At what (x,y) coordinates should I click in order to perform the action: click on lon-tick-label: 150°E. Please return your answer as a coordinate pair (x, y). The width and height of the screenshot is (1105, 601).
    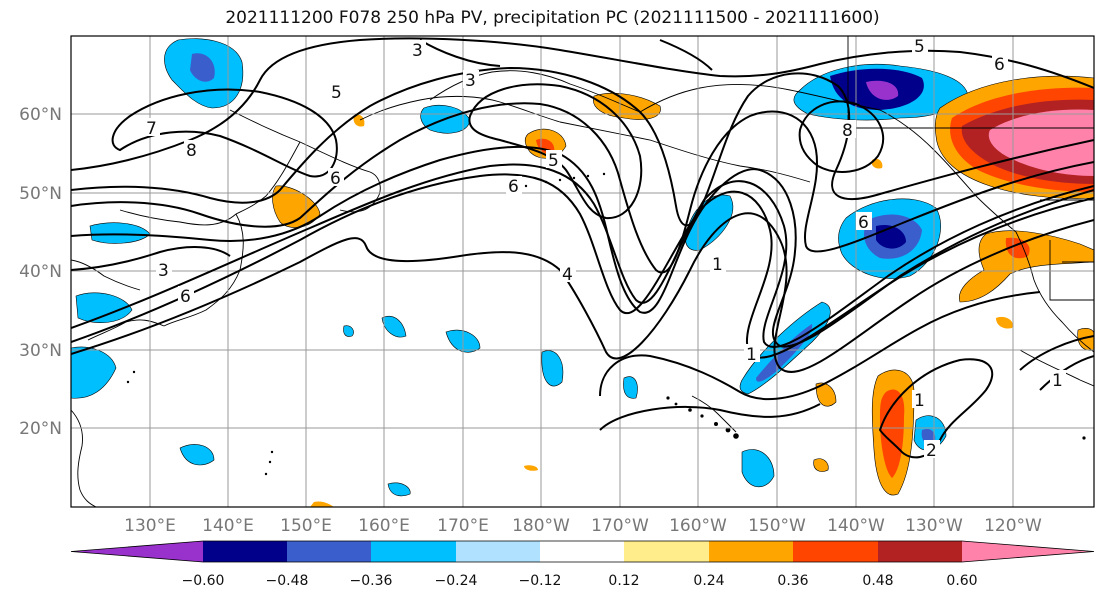
    Looking at the image, I should click on (306, 526).